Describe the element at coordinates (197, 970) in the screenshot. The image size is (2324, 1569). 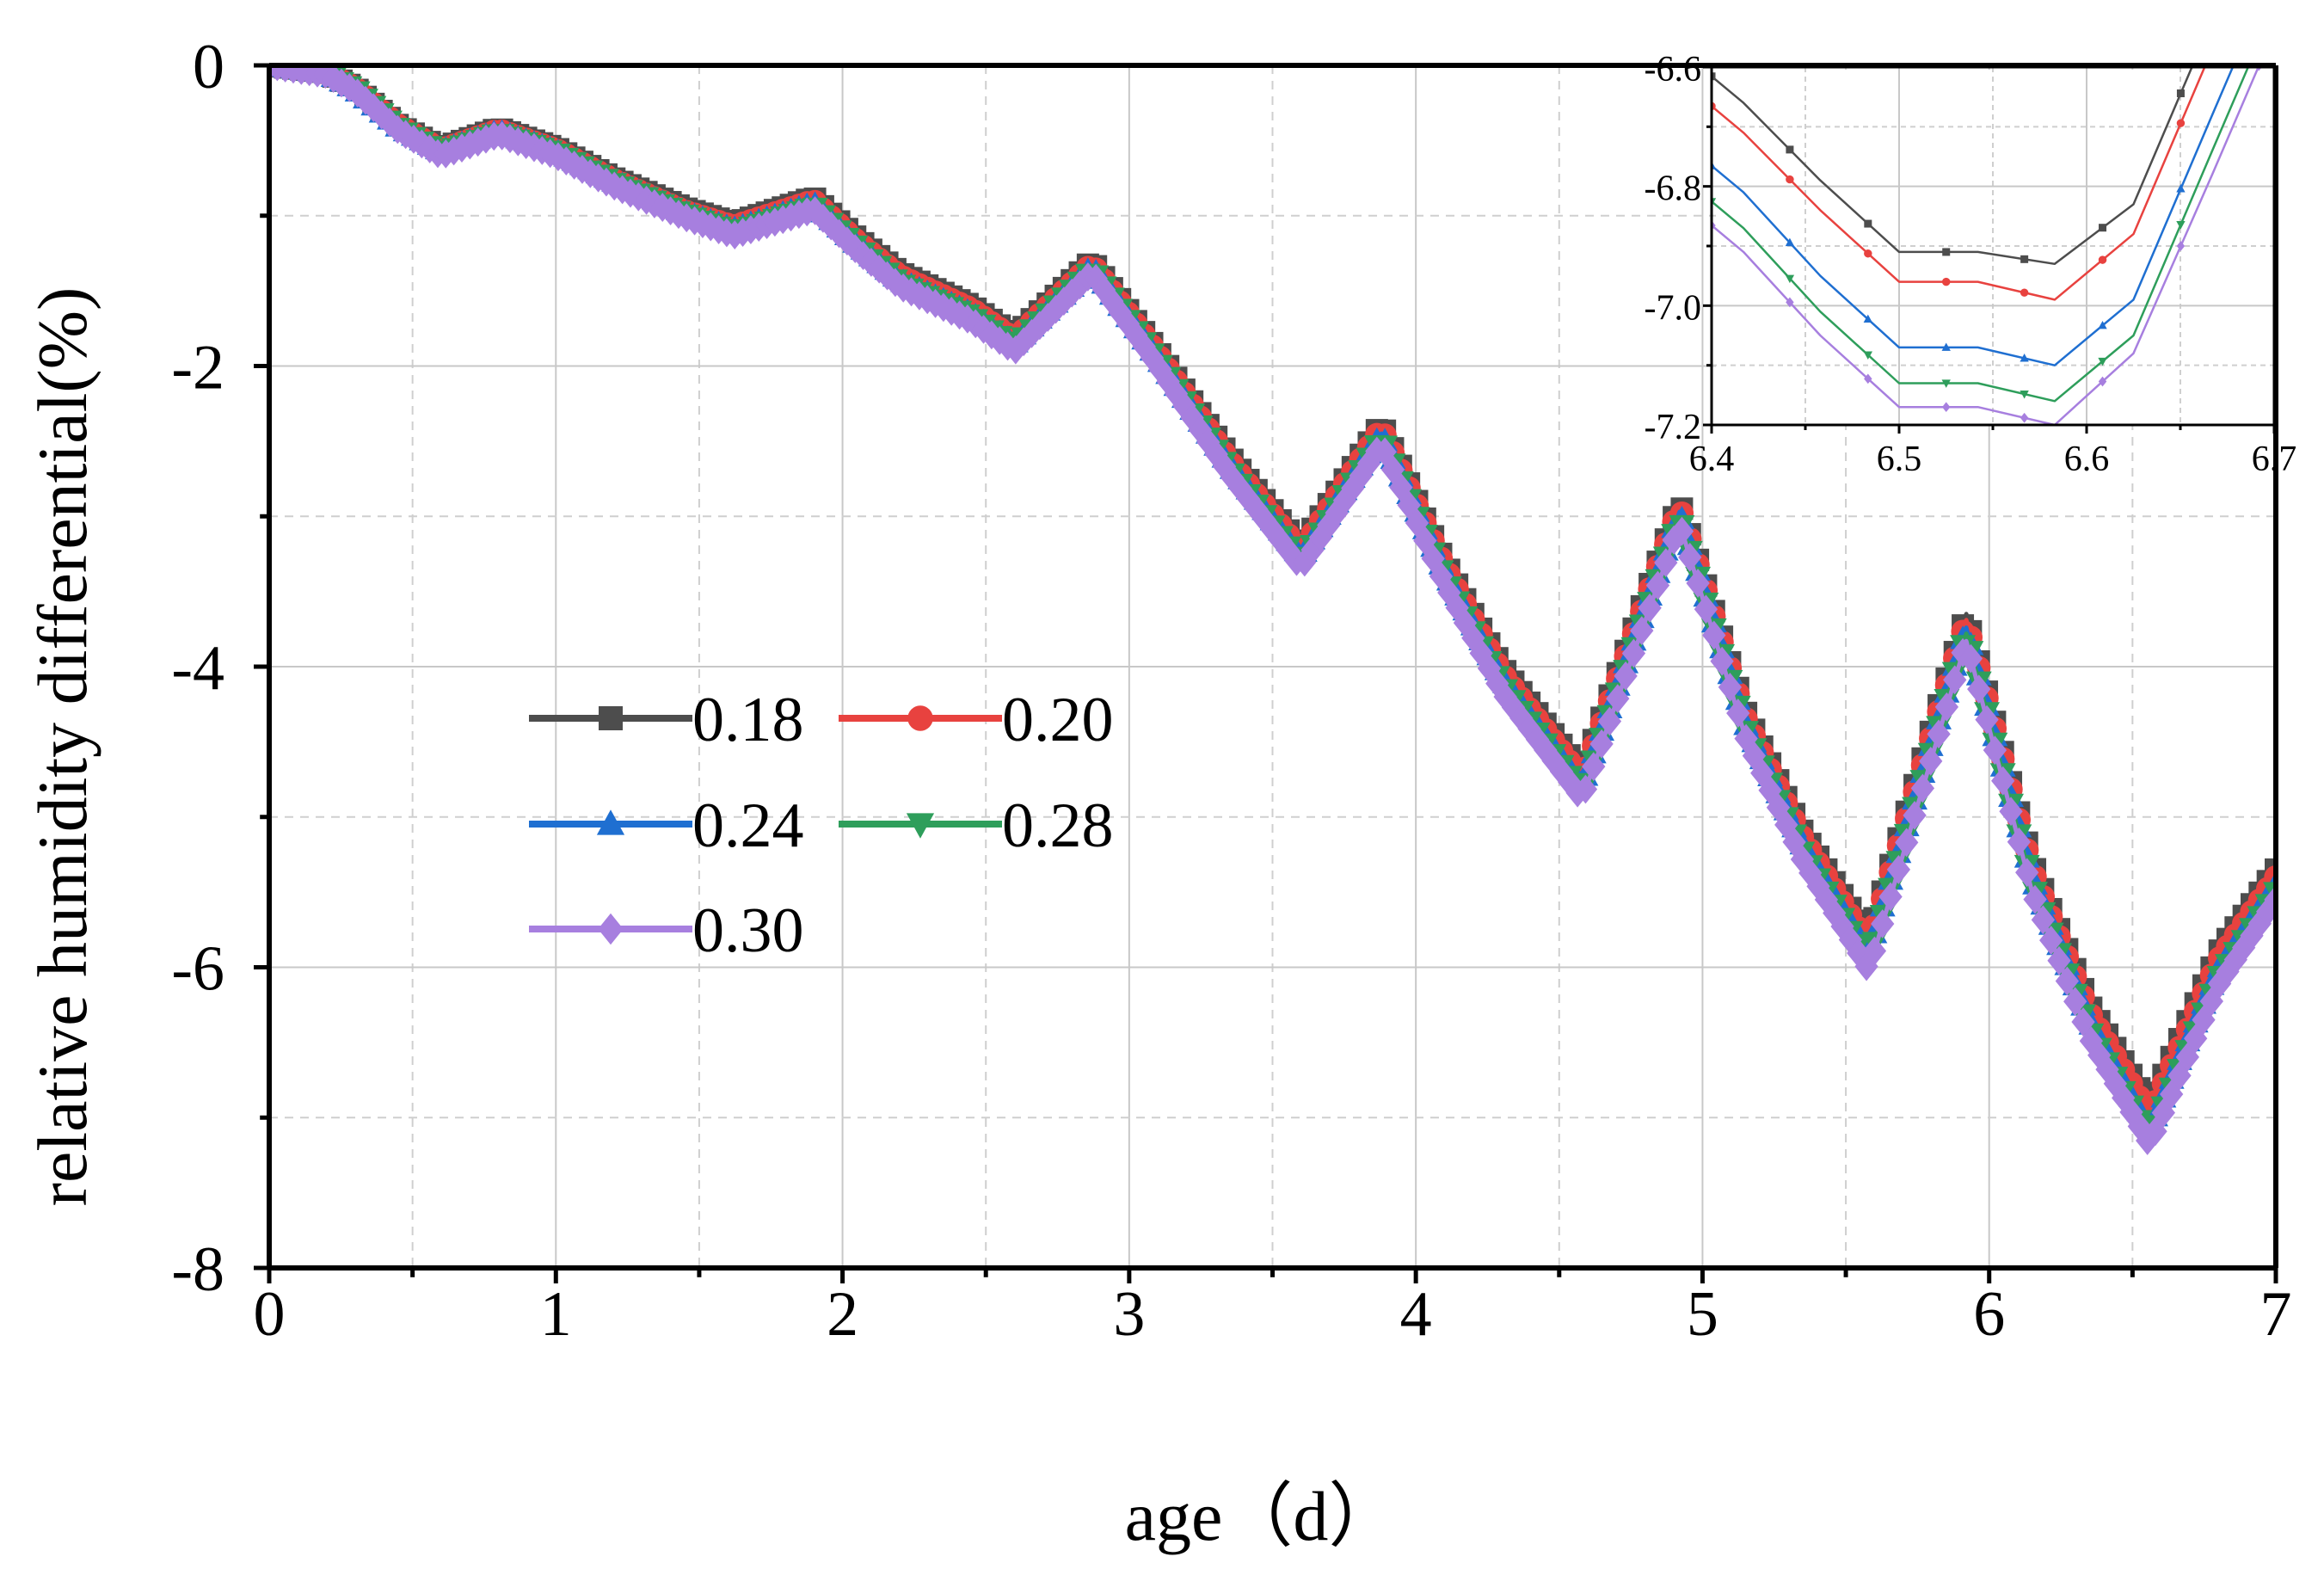
I see `main-y-tick-label: -6` at that location.